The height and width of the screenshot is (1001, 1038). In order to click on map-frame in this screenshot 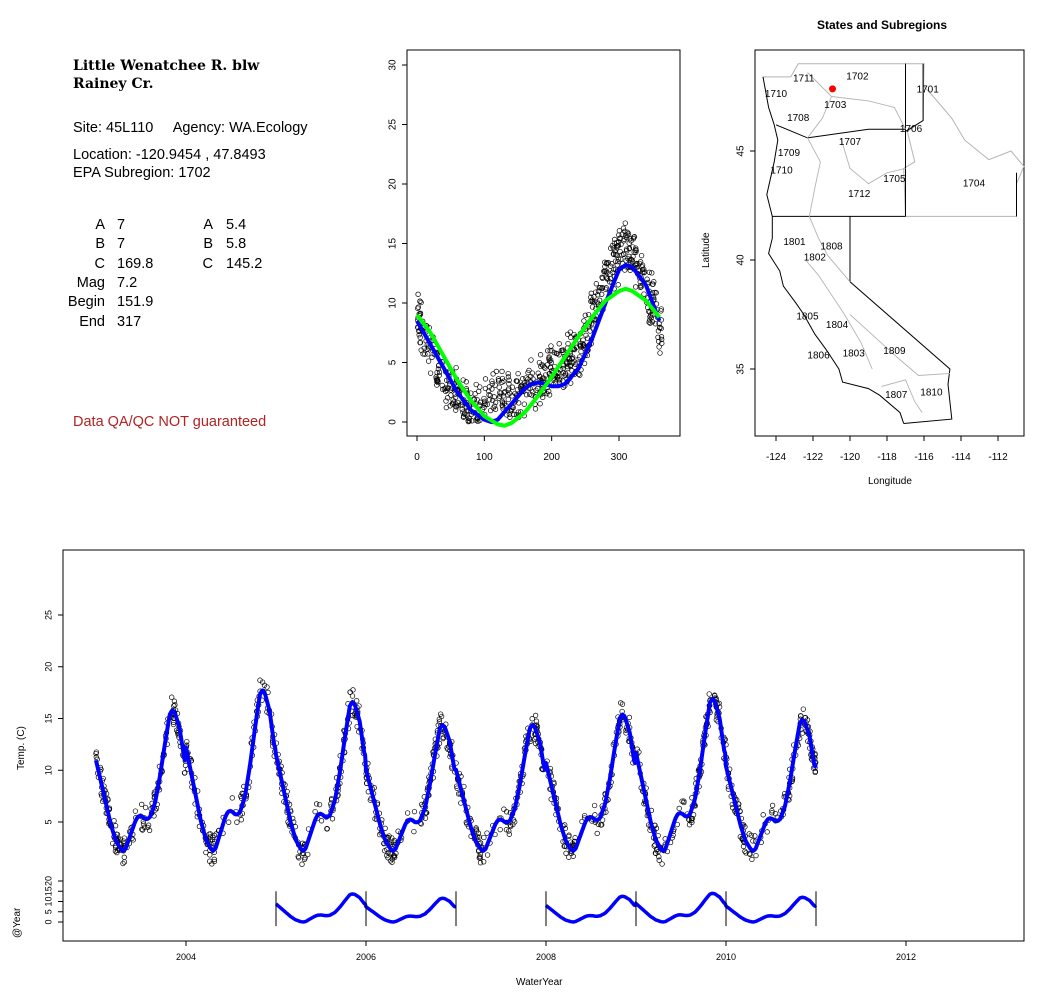, I will do `click(889, 243)`.